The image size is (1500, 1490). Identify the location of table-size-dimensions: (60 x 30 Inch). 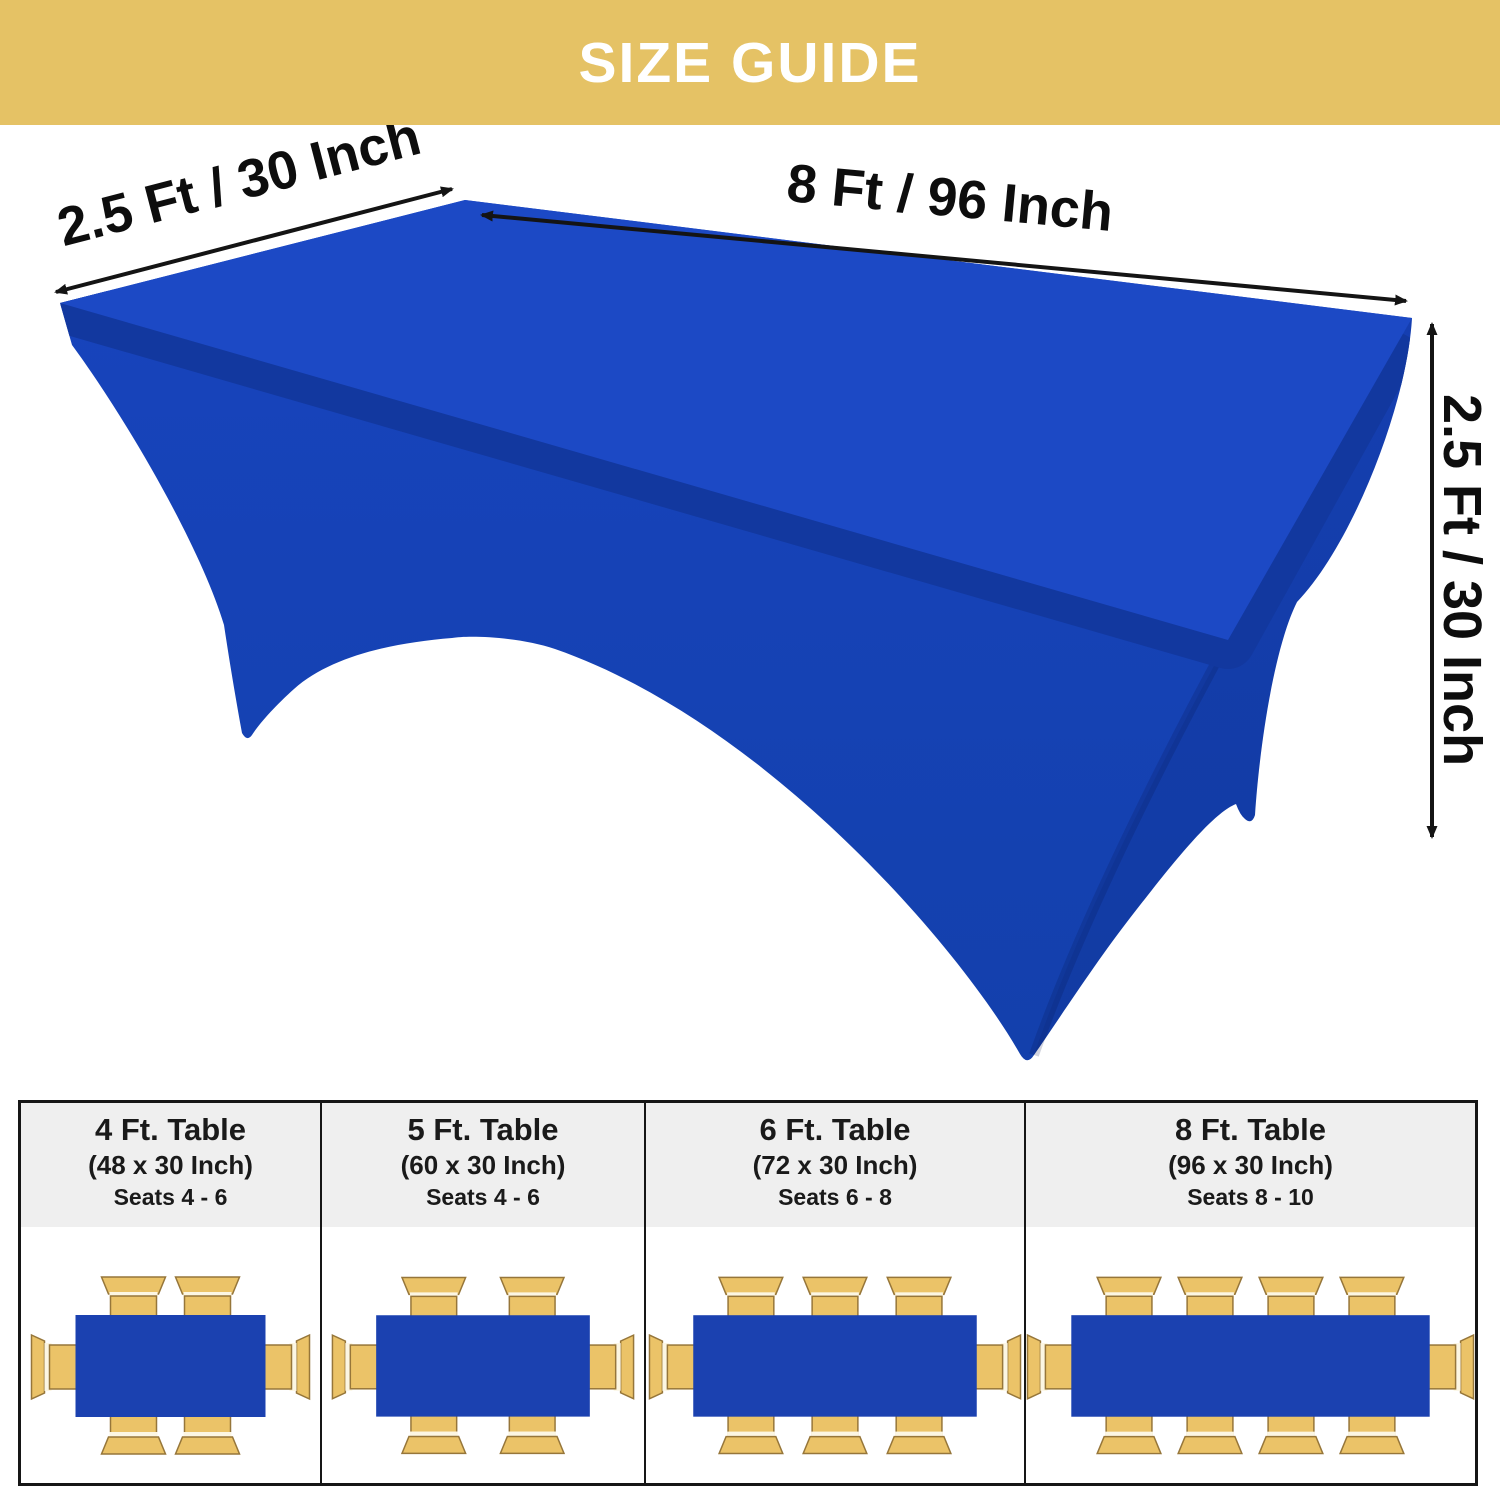
(483, 1165).